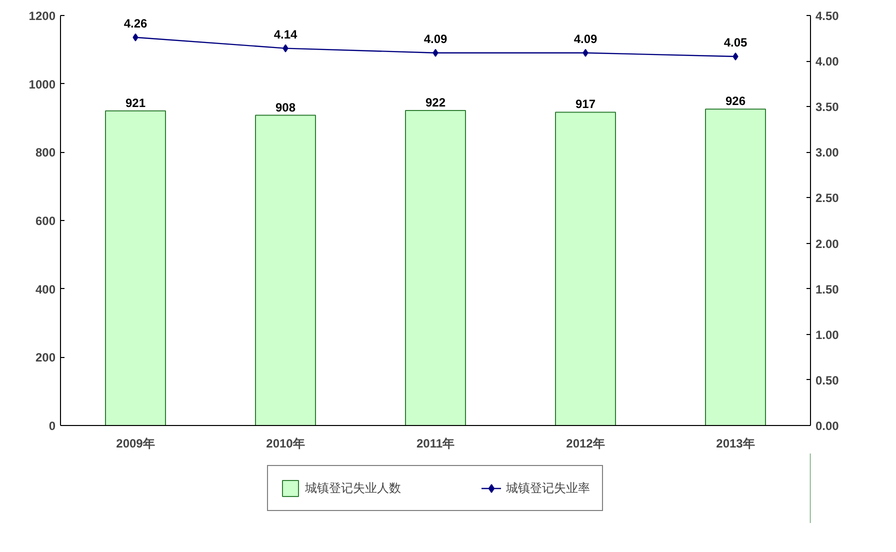 This screenshot has width=896, height=552. What do you see at coordinates (285, 107) in the screenshot?
I see `data-label: 908` at bounding box center [285, 107].